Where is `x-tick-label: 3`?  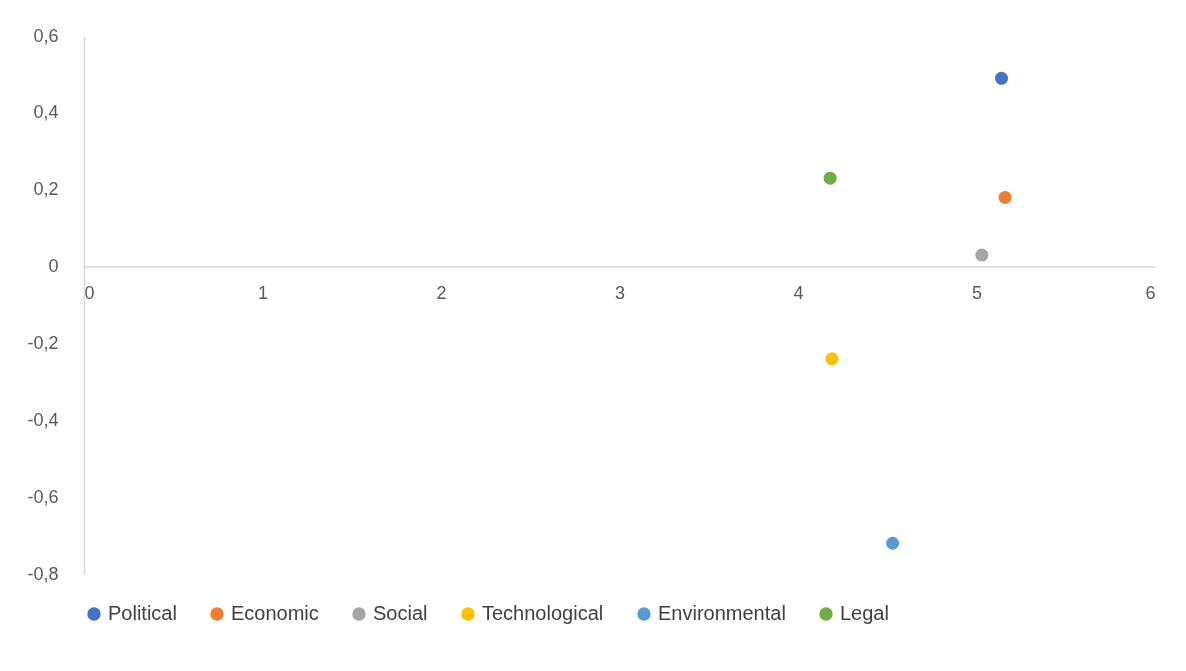
x-tick-label: 3 is located at coordinates (620, 293).